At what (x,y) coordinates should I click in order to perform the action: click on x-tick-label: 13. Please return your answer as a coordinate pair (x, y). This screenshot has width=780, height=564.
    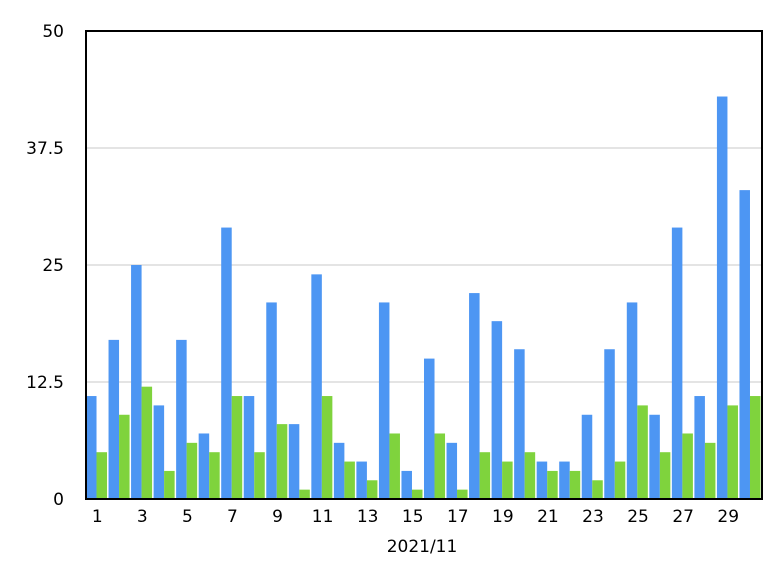
    Looking at the image, I should click on (368, 517).